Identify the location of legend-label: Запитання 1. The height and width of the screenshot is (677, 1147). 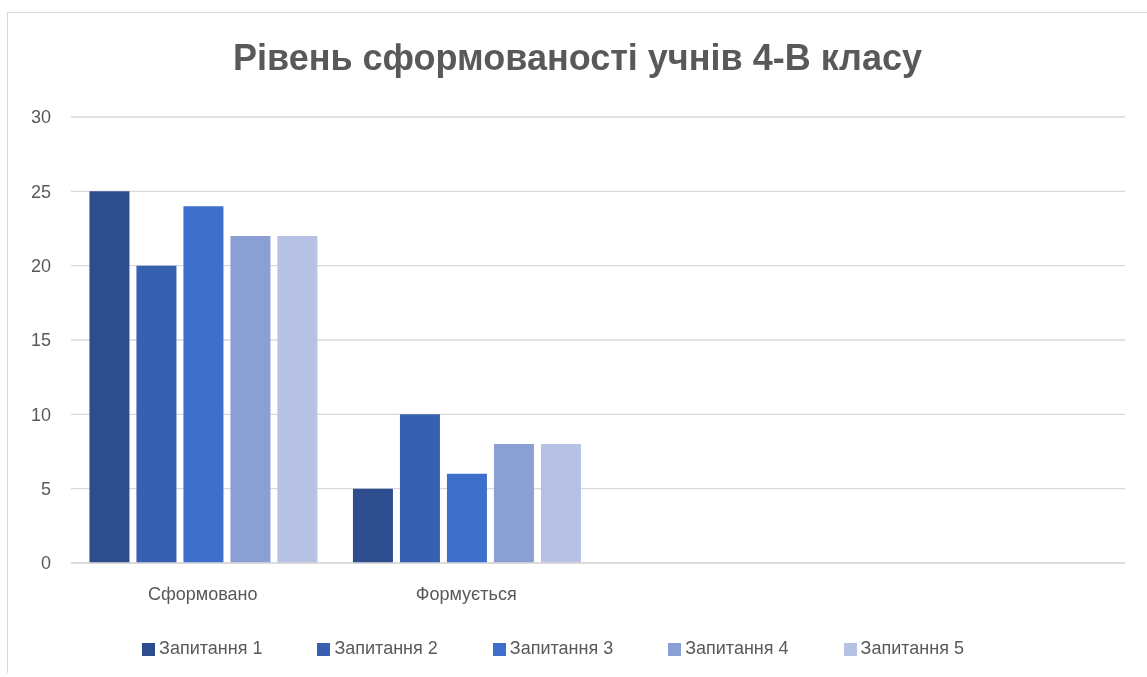
(211, 648).